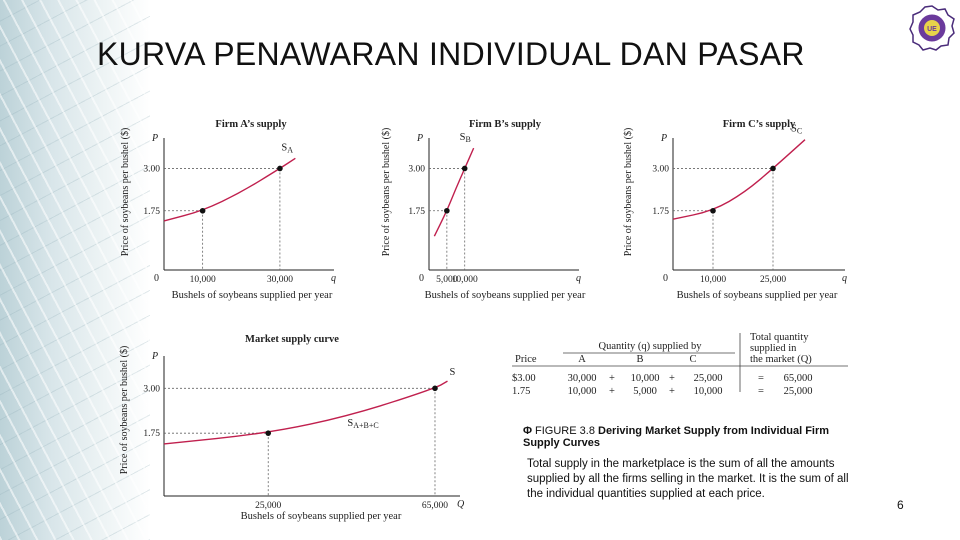 The width and height of the screenshot is (960, 540). What do you see at coordinates (639, 359) in the screenshot?
I see `table-col-b: B` at bounding box center [639, 359].